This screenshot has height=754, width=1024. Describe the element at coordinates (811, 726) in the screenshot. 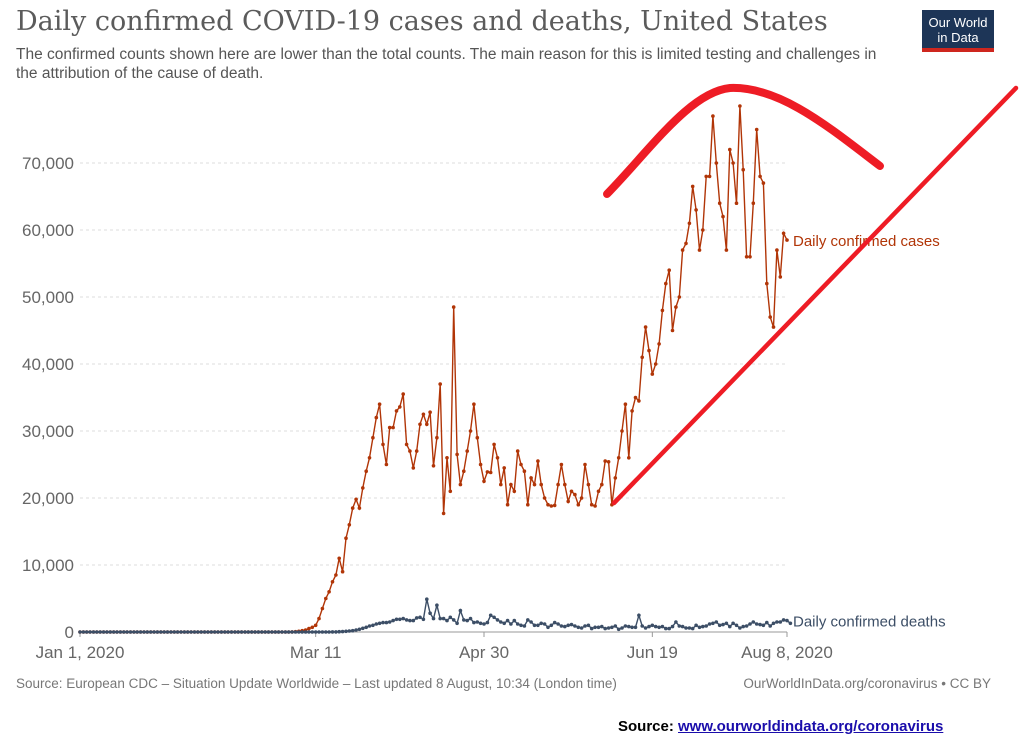

I see `source-note-url: www.ourworldindata.org/coronavirus` at that location.